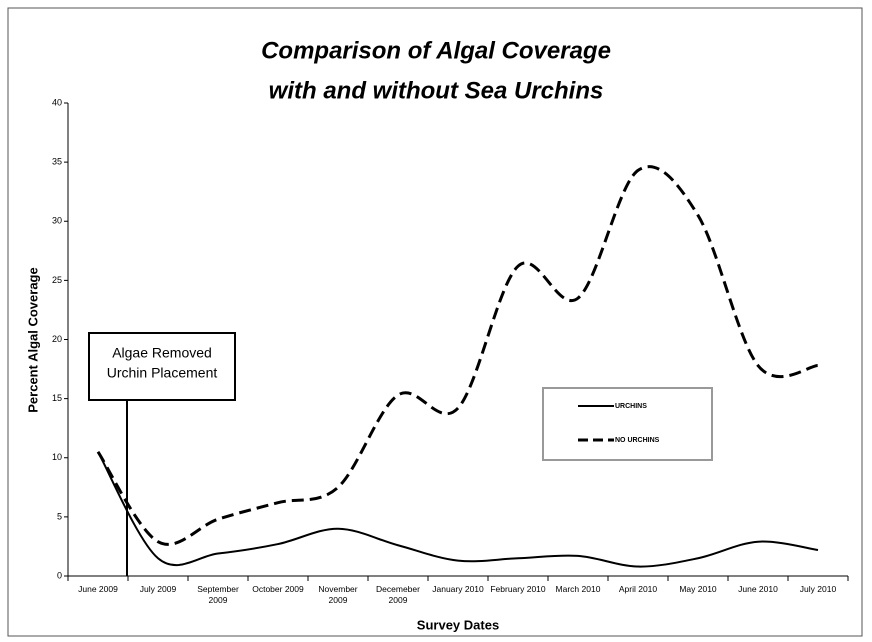  What do you see at coordinates (98, 589) in the screenshot?
I see `x-tick-label: June 2009` at bounding box center [98, 589].